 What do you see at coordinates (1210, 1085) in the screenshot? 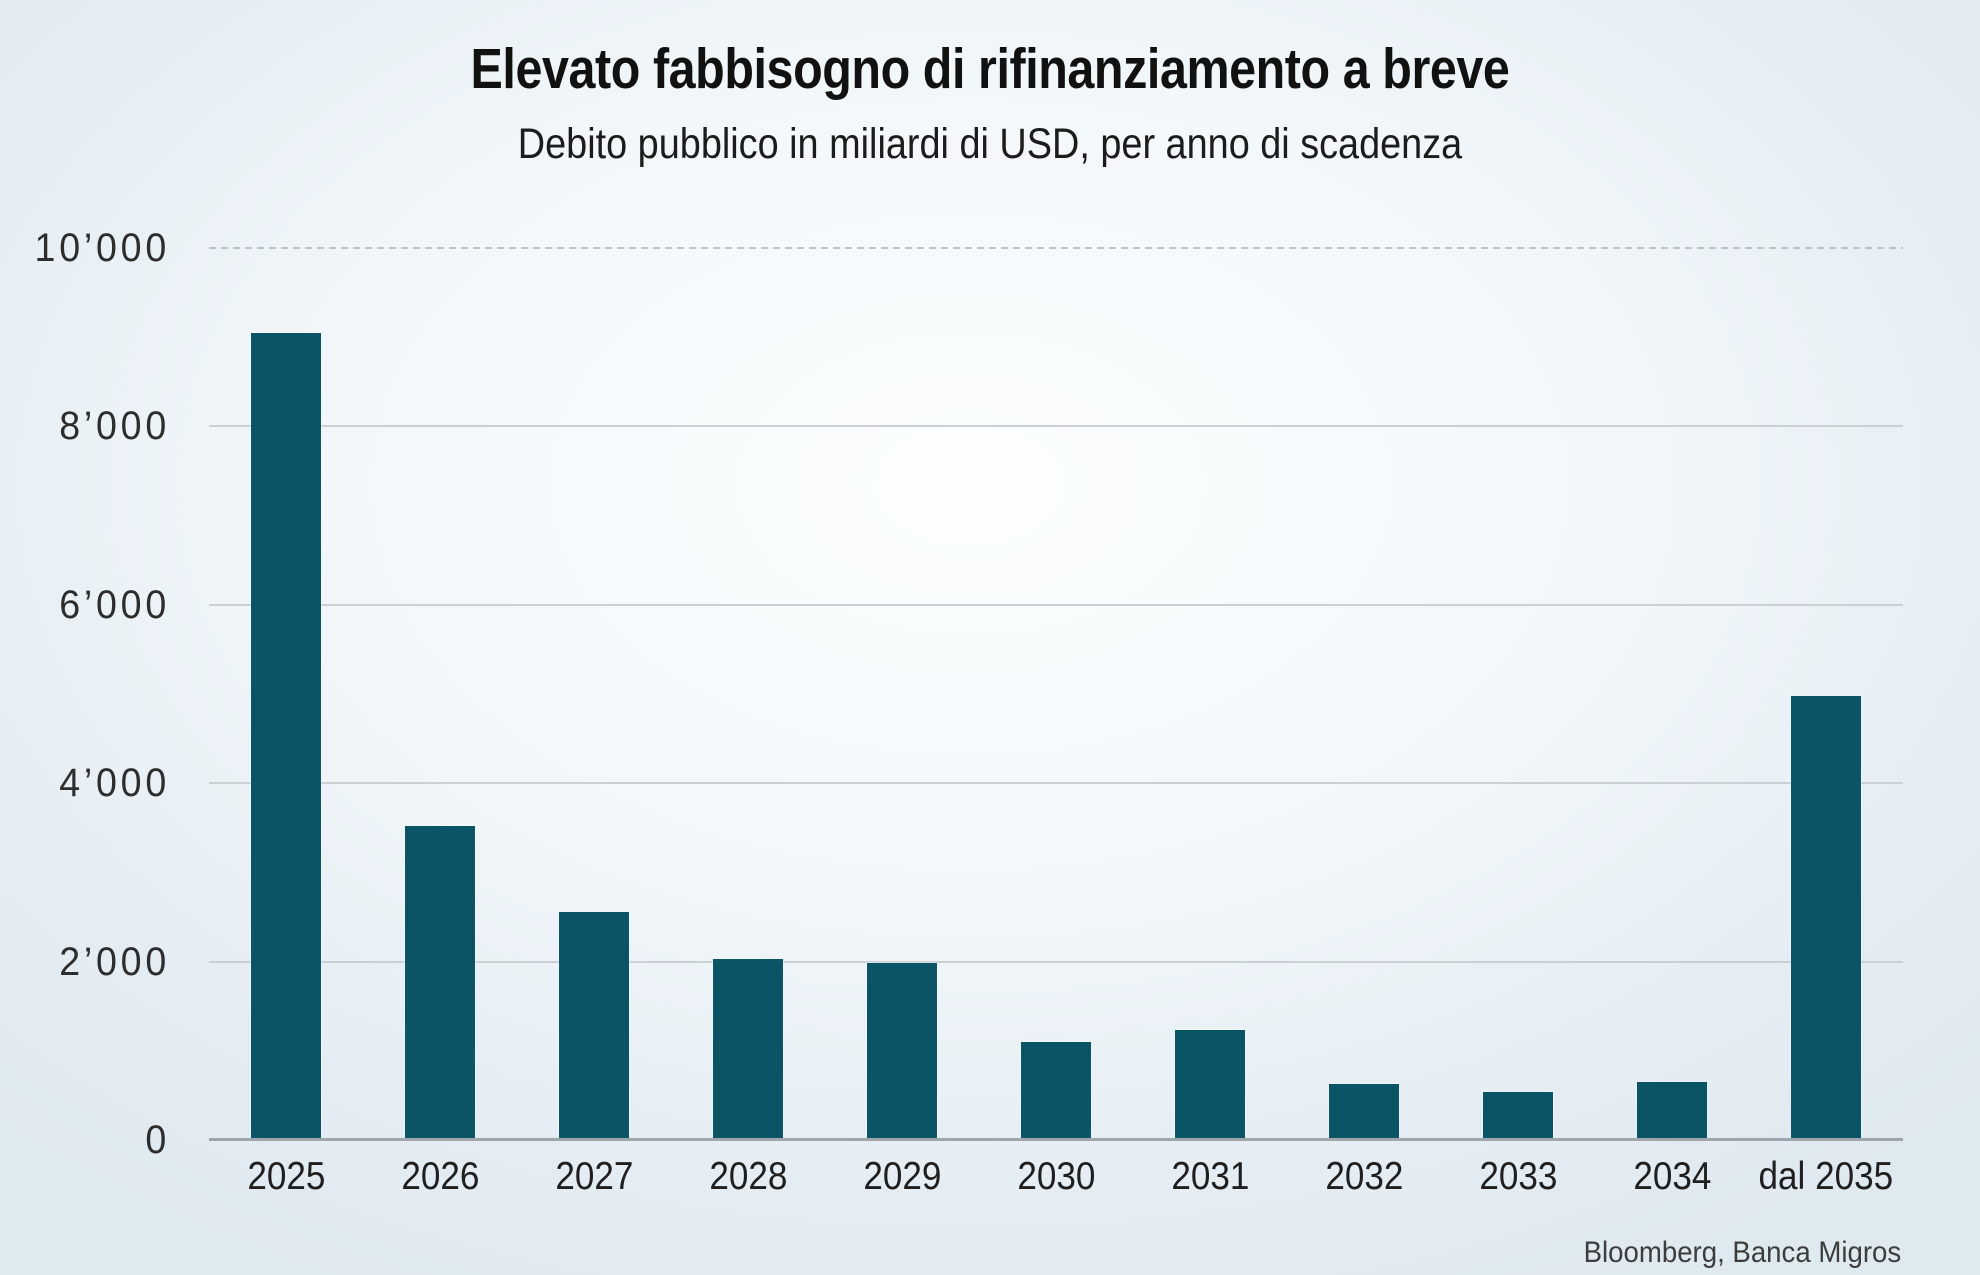
I see `bar-2031` at bounding box center [1210, 1085].